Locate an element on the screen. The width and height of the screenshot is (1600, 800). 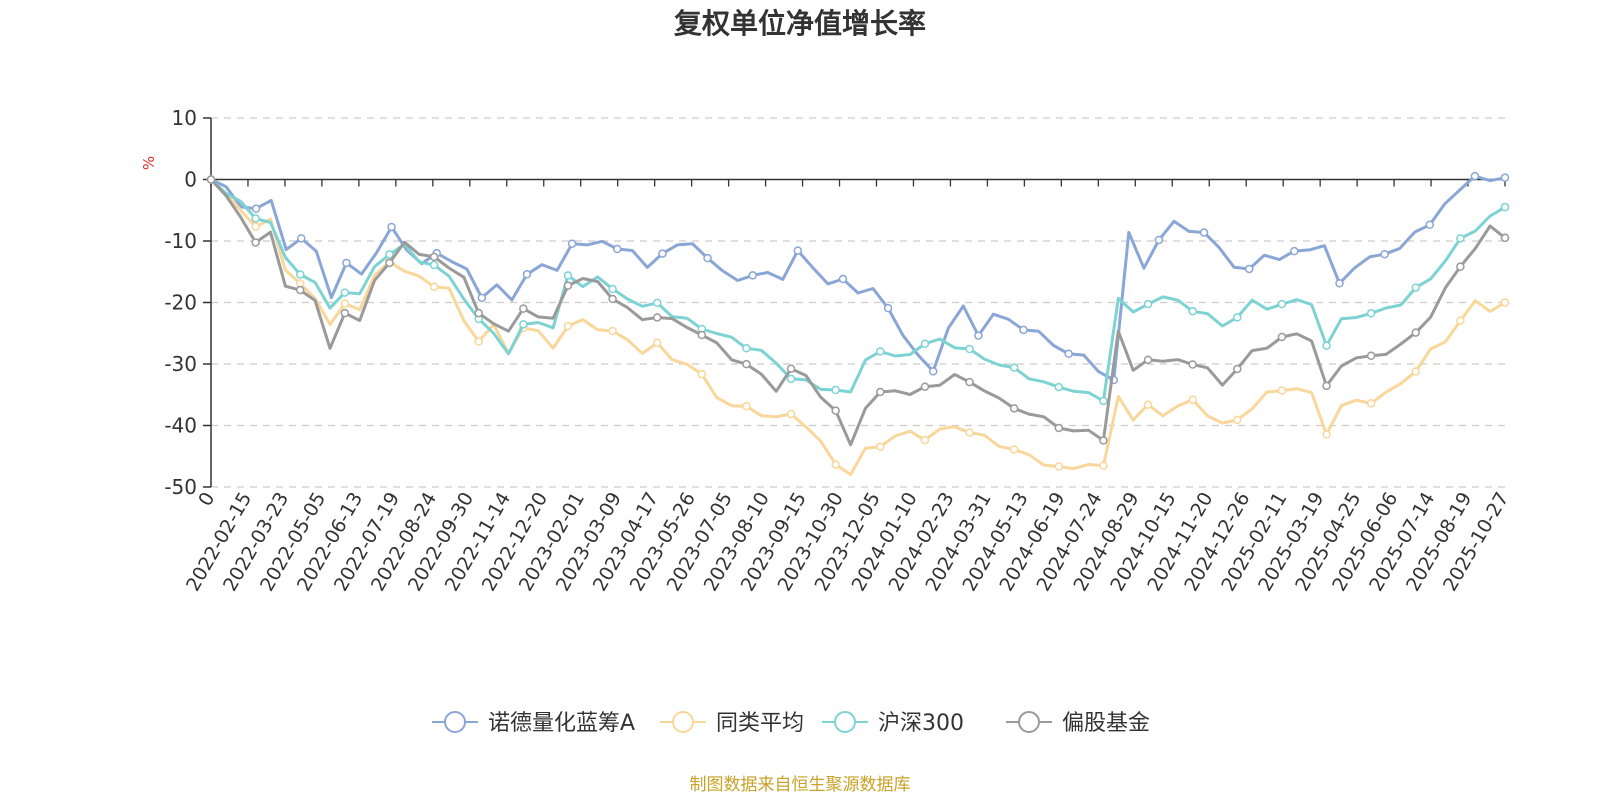
y-axis-unit: % is located at coordinates (149, 163).